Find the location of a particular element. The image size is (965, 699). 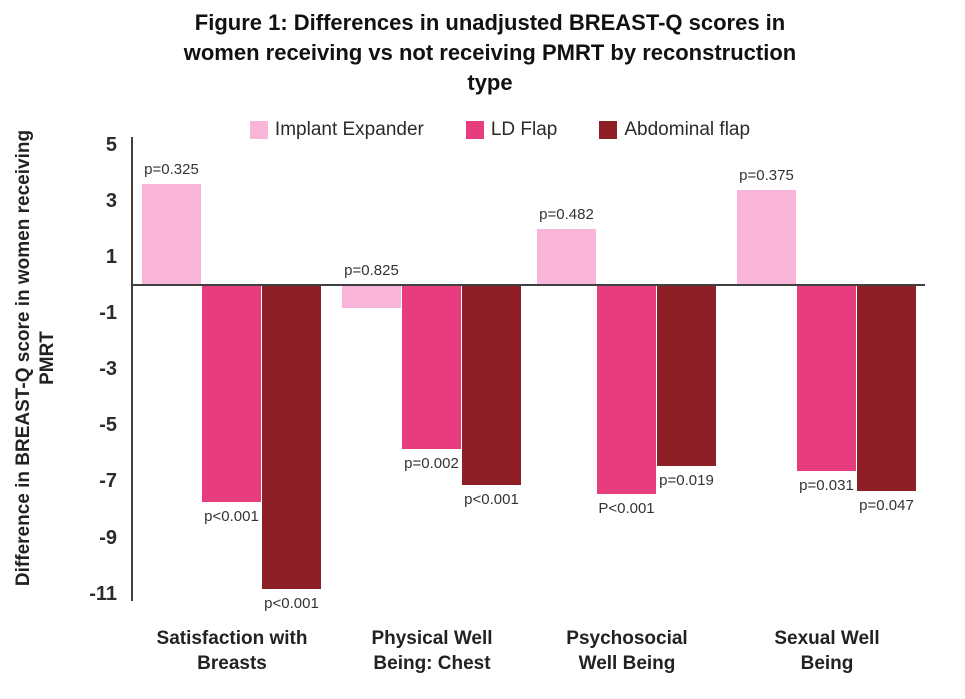

y-tick-label: -7 is located at coordinates (108, 481).